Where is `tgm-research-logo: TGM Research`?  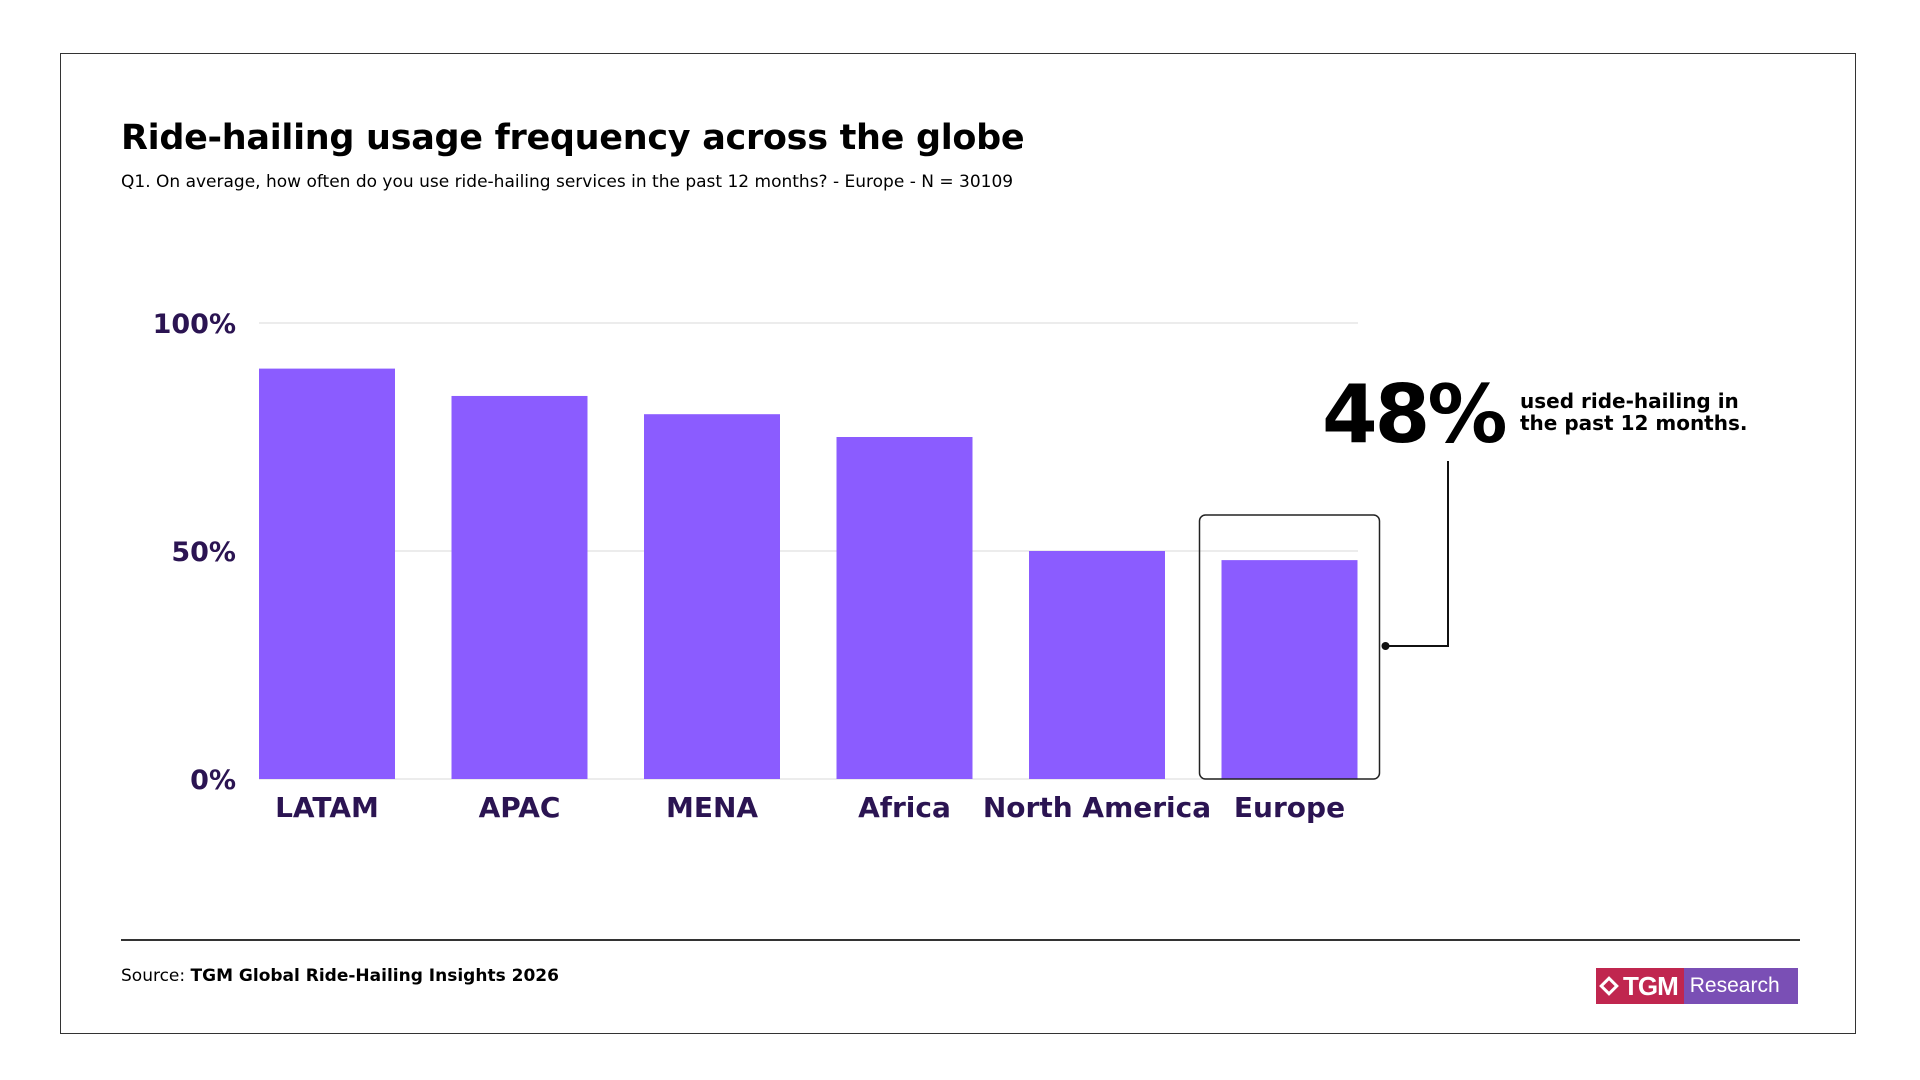
tgm-research-logo: TGM Research is located at coordinates (1697, 986).